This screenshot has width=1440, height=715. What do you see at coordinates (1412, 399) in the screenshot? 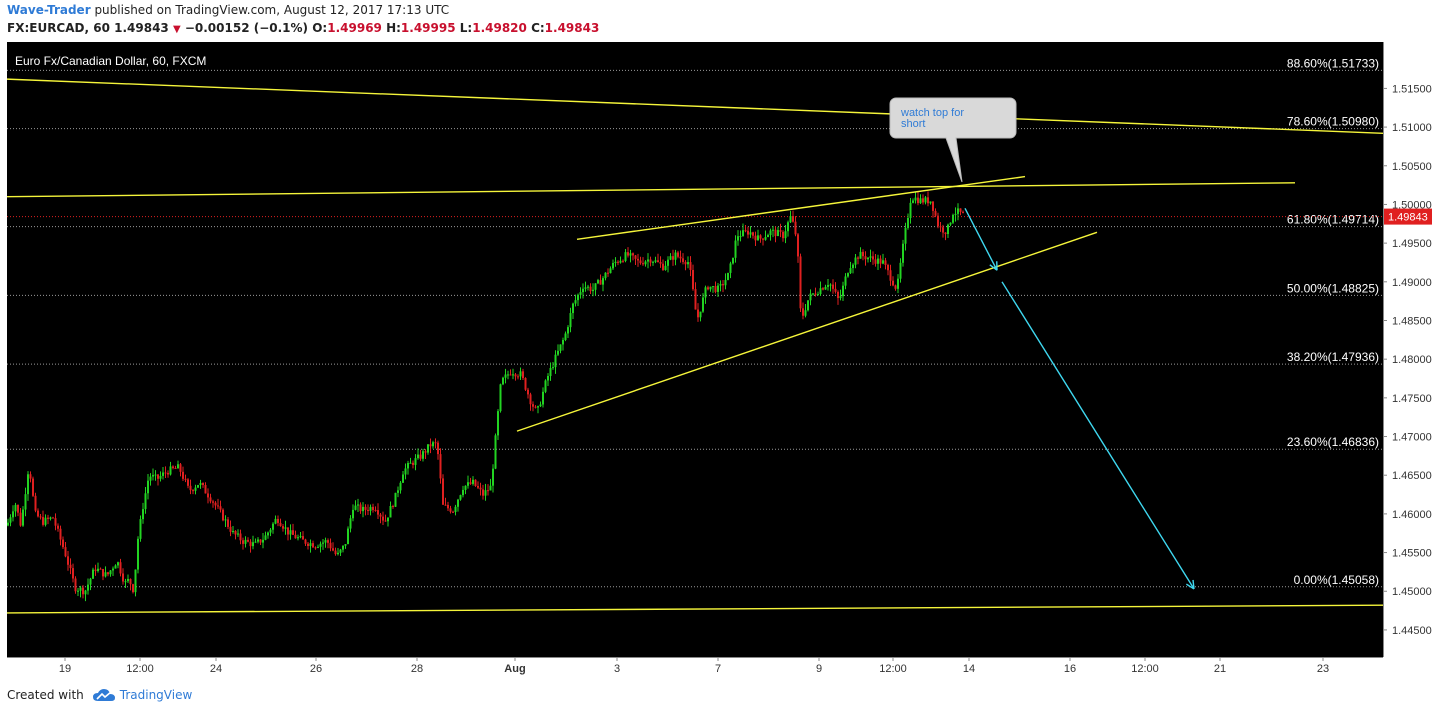
I see `y-tick-label: 1.47500` at bounding box center [1412, 399].